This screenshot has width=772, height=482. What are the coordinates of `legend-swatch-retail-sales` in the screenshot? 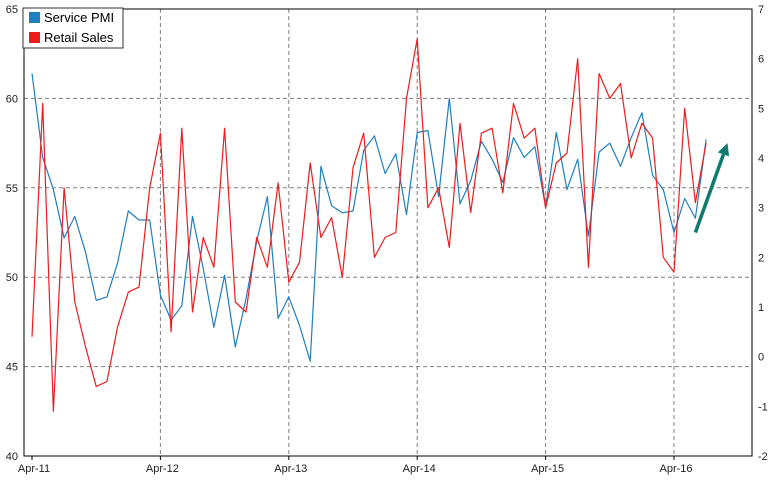 It's located at (34, 37).